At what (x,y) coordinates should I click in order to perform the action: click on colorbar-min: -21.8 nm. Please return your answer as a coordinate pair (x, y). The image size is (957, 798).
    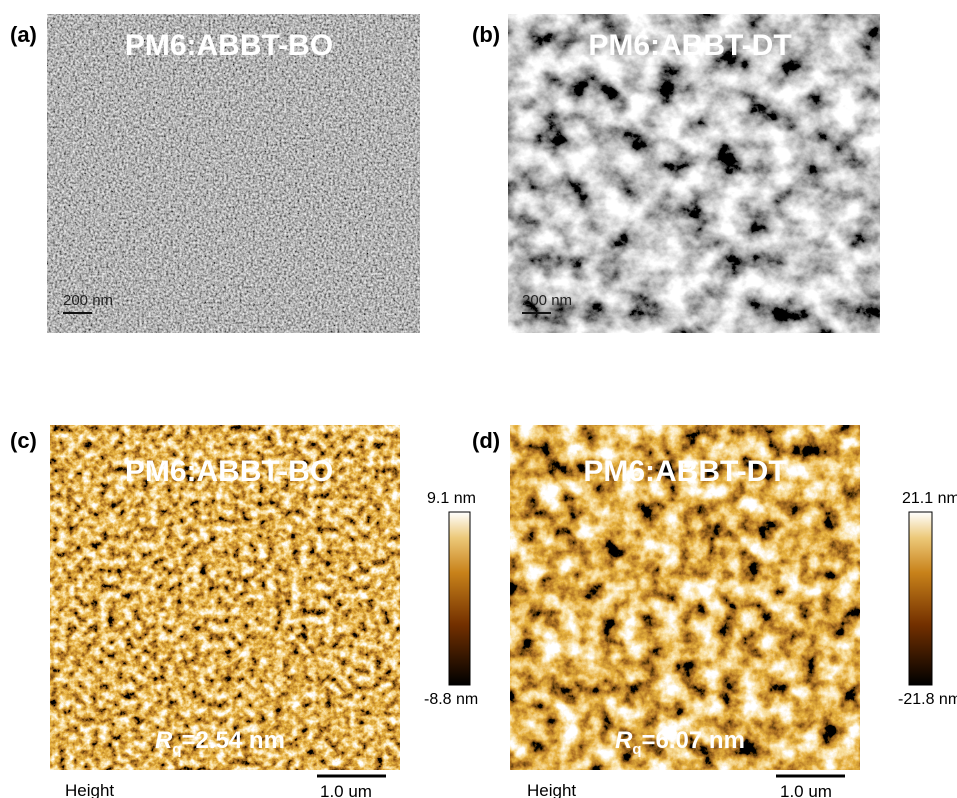
    Looking at the image, I should click on (927, 699).